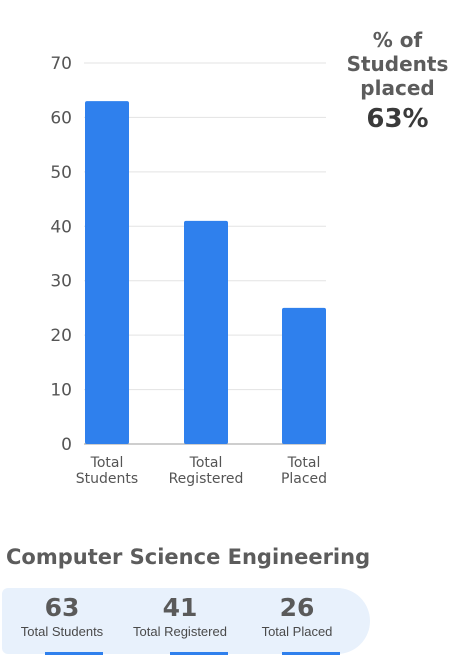 Image resolution: width=467 pixels, height=666 pixels. Describe the element at coordinates (397, 88) in the screenshot. I see `kpi-title-line2: placed` at that location.